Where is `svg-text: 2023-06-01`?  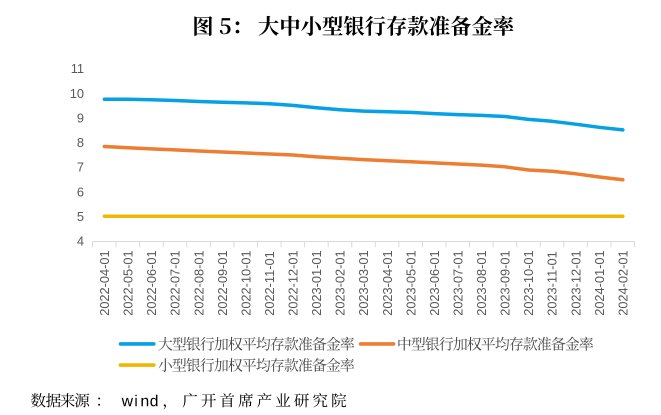
svg-text: 2023-06-01 is located at coordinates (434, 282).